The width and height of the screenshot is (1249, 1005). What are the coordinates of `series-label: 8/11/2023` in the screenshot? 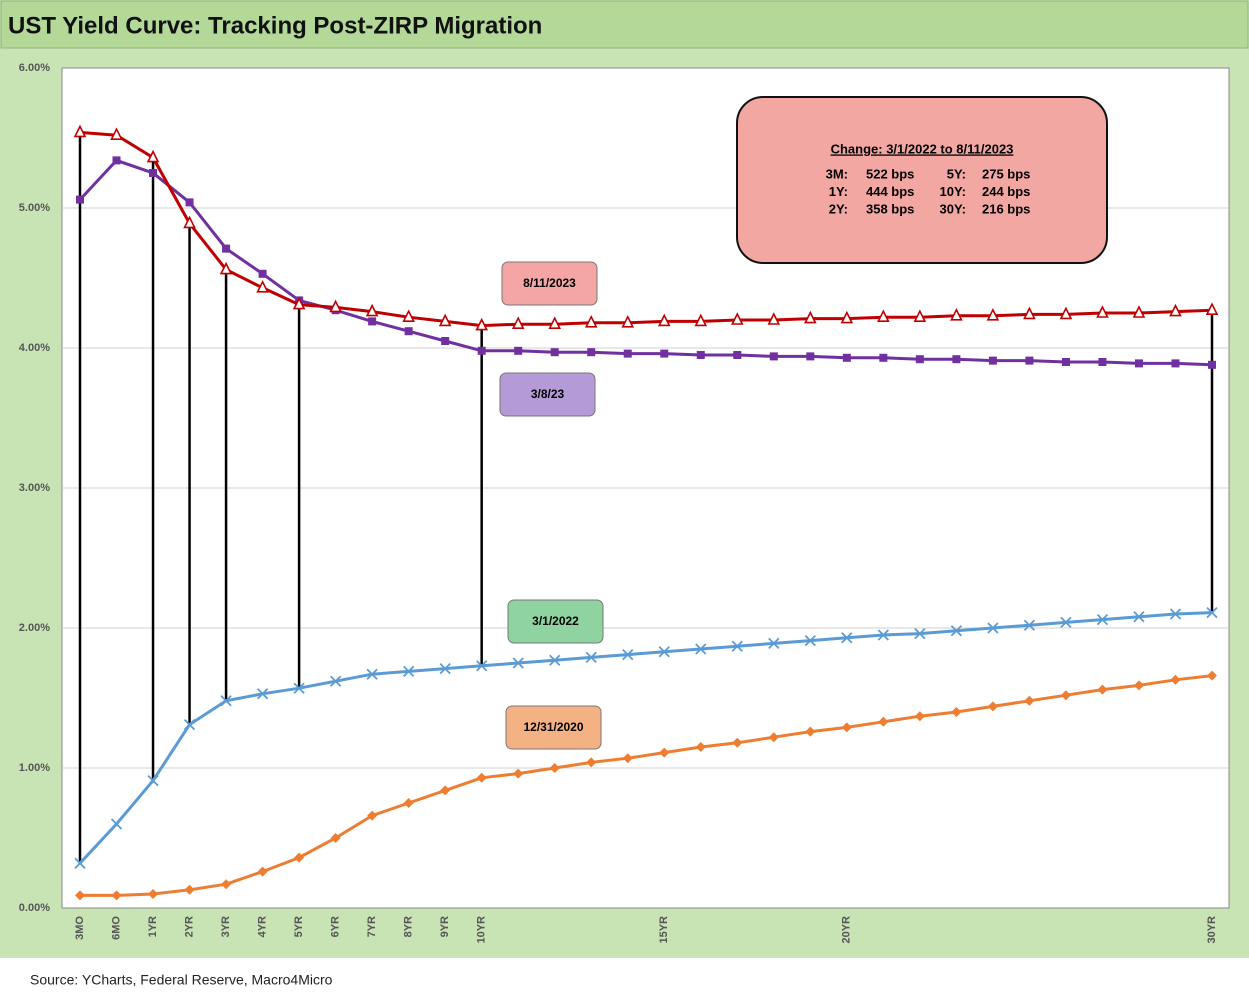 It's located at (549, 283).